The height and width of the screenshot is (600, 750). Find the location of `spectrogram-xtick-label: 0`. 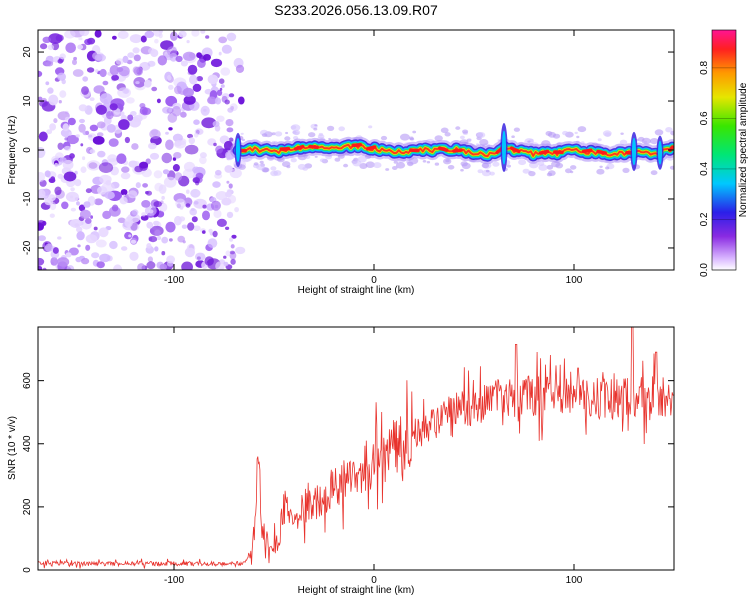

spectrogram-xtick-label: 0 is located at coordinates (374, 280).